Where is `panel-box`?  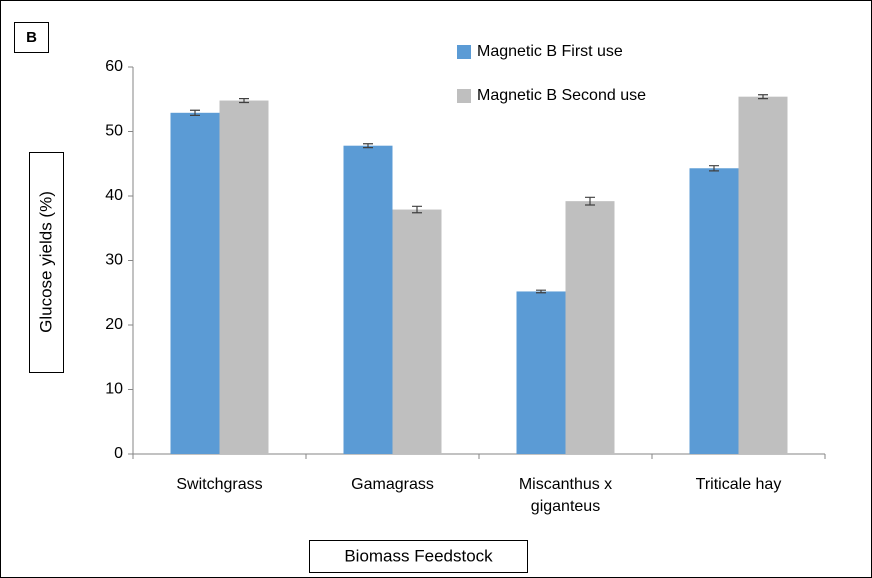
panel-box is located at coordinates (31, 37).